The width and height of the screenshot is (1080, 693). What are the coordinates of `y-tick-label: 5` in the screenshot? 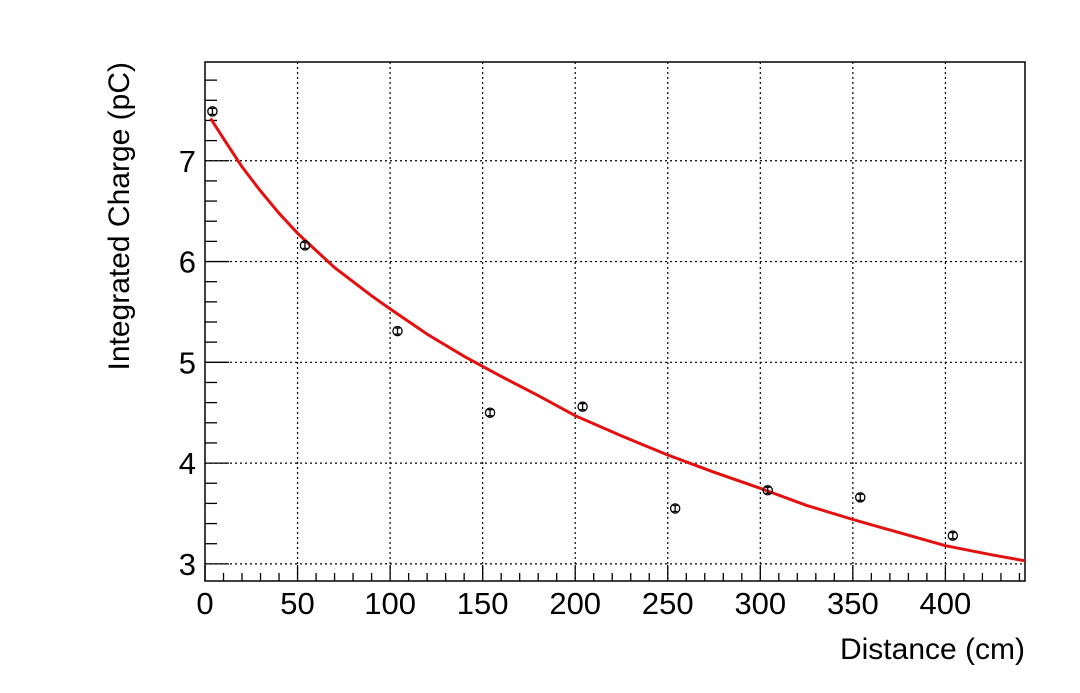 It's located at (187, 362).